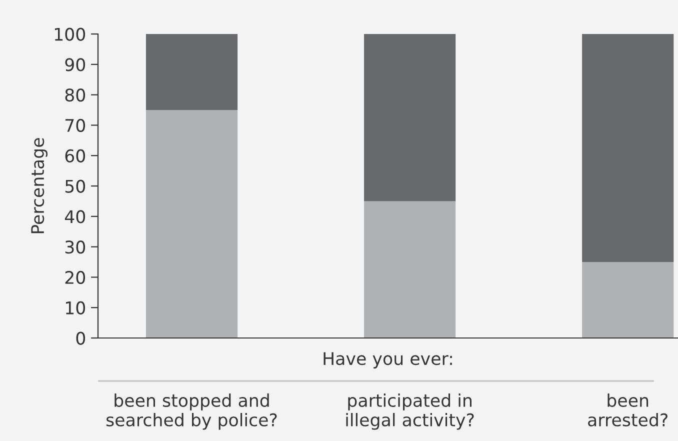 The height and width of the screenshot is (441, 678). I want to click on y-tick-label: 60, so click(75, 155).